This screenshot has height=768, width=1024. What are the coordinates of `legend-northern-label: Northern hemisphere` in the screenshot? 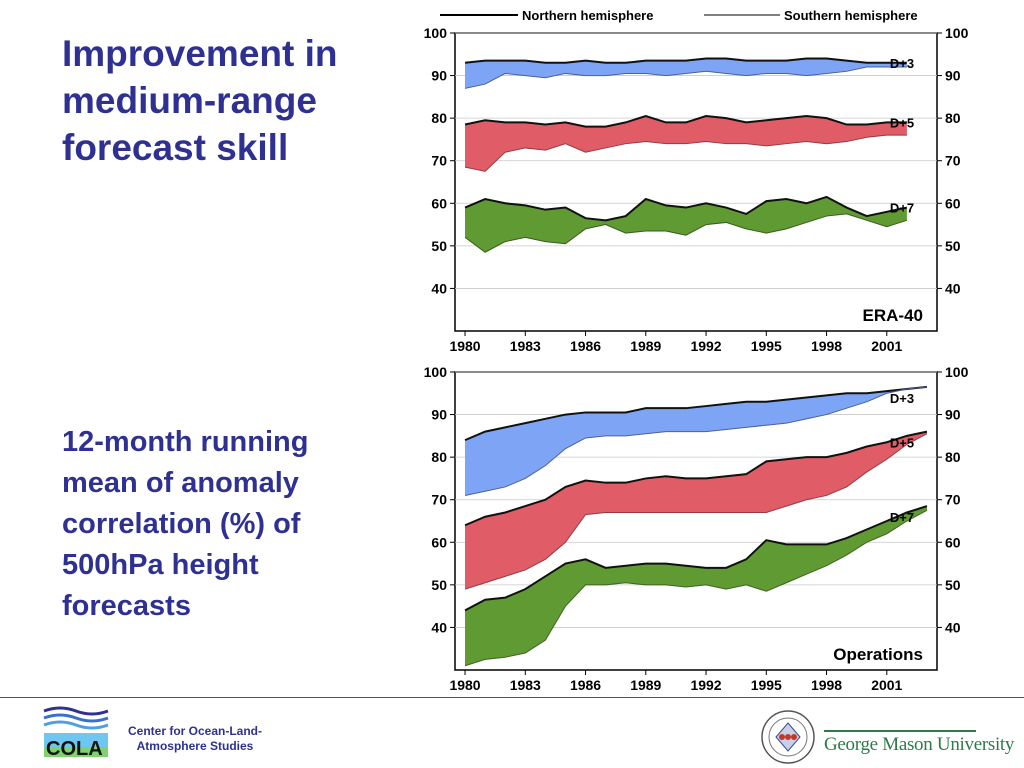 It's located at (587, 15).